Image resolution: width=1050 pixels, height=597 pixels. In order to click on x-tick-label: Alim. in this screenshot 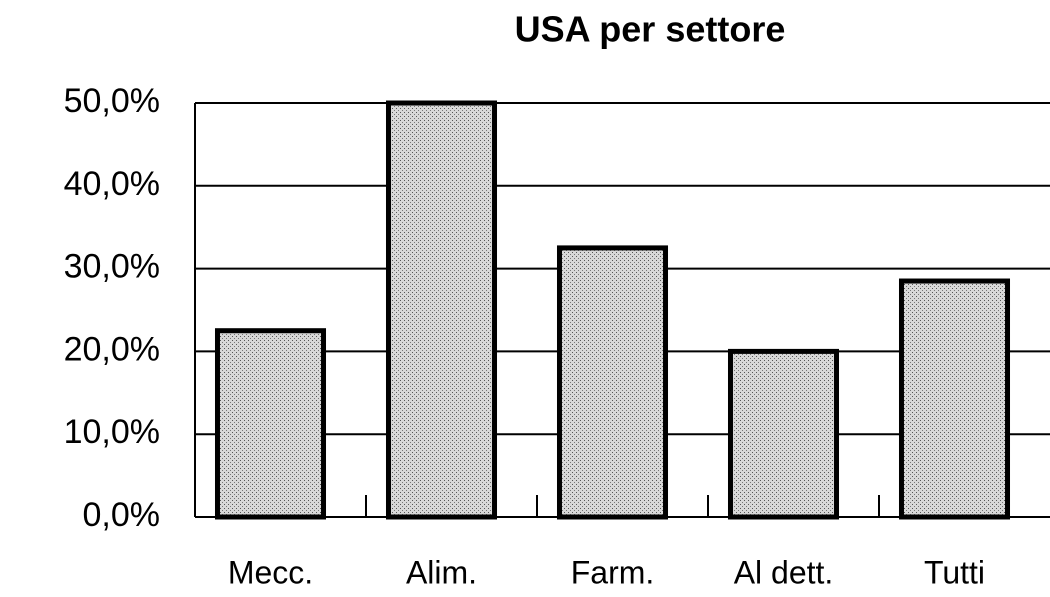, I will do `click(441, 572)`.